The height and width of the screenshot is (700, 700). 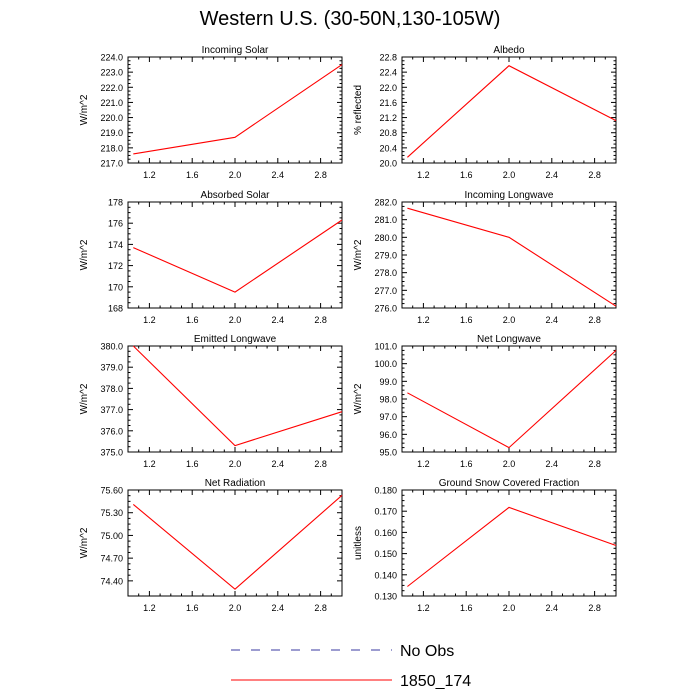 I want to click on y-tick-label: 0.160, so click(x=385, y=533).